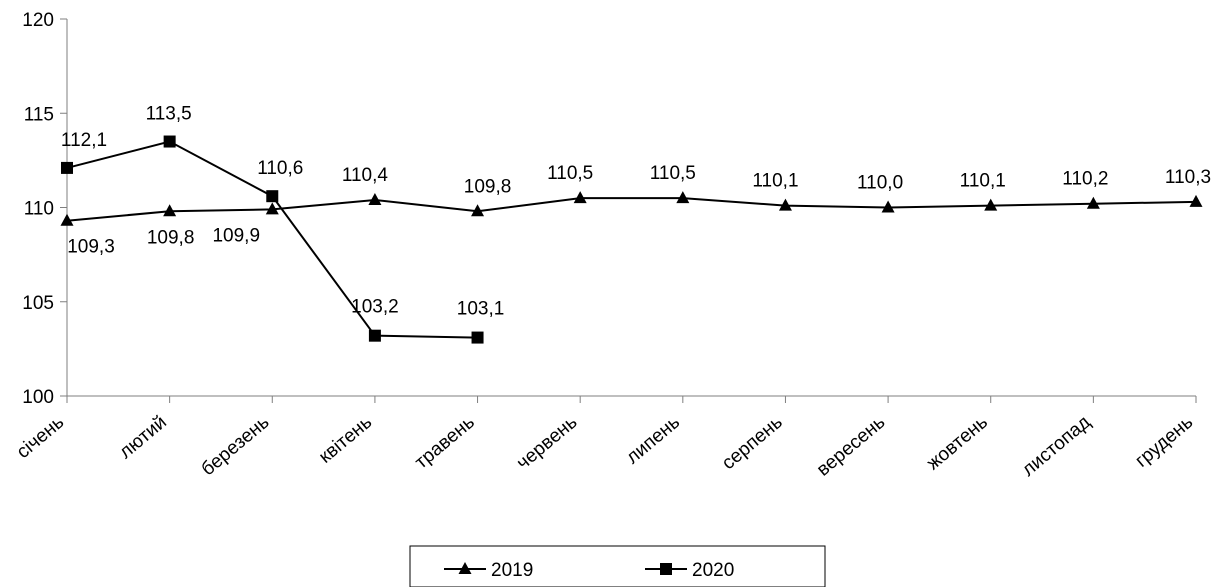 The height and width of the screenshot is (587, 1228). Describe the element at coordinates (481, 309) in the screenshot. I see `data-label-2020: 103,1` at that location.